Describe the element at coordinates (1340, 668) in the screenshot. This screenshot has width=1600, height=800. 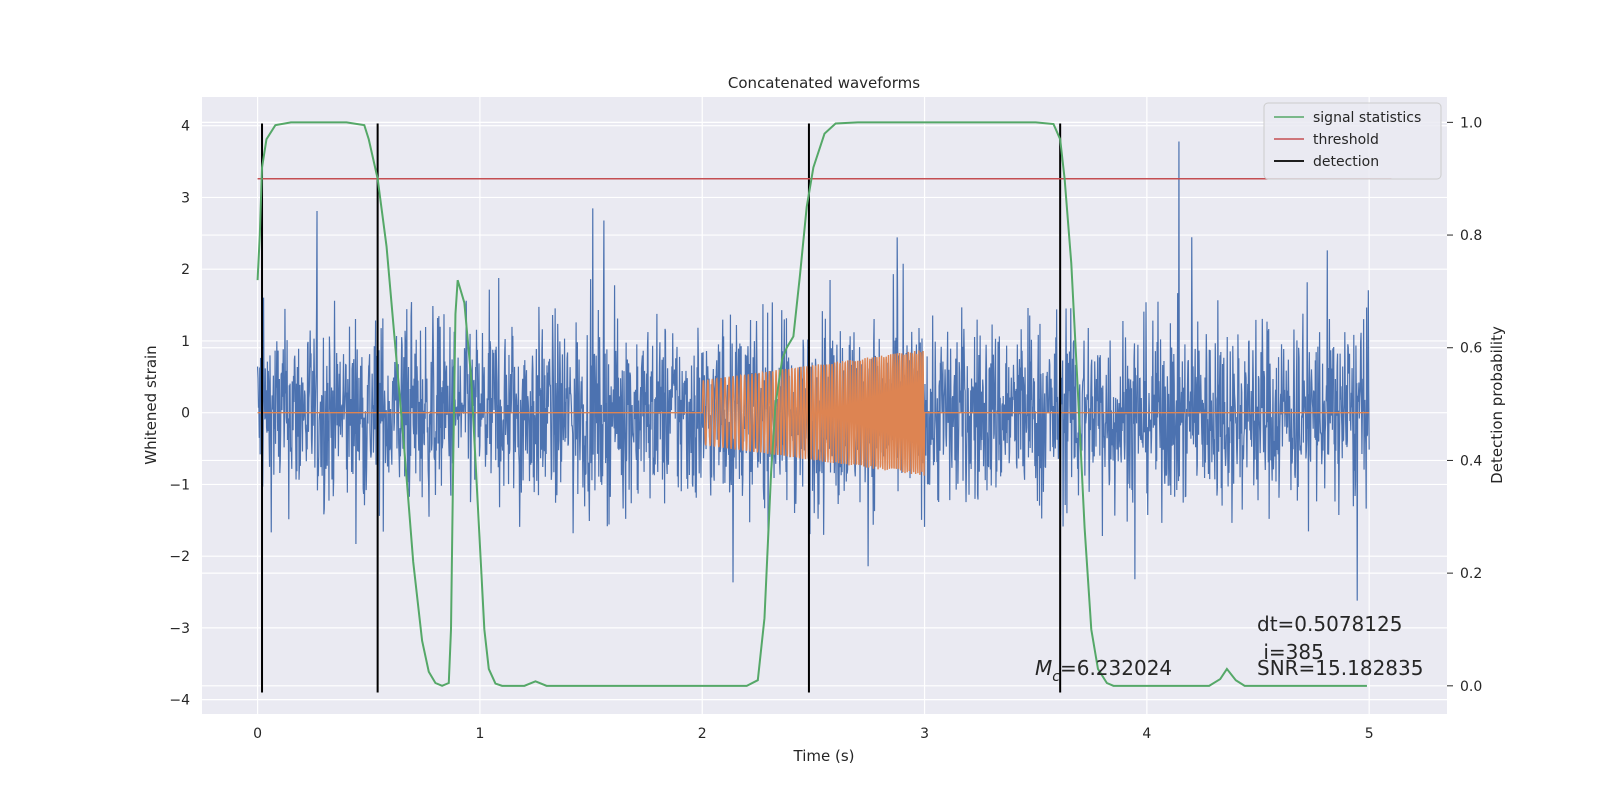
I see `annotation-snr: SNR=15.182835` at that location.